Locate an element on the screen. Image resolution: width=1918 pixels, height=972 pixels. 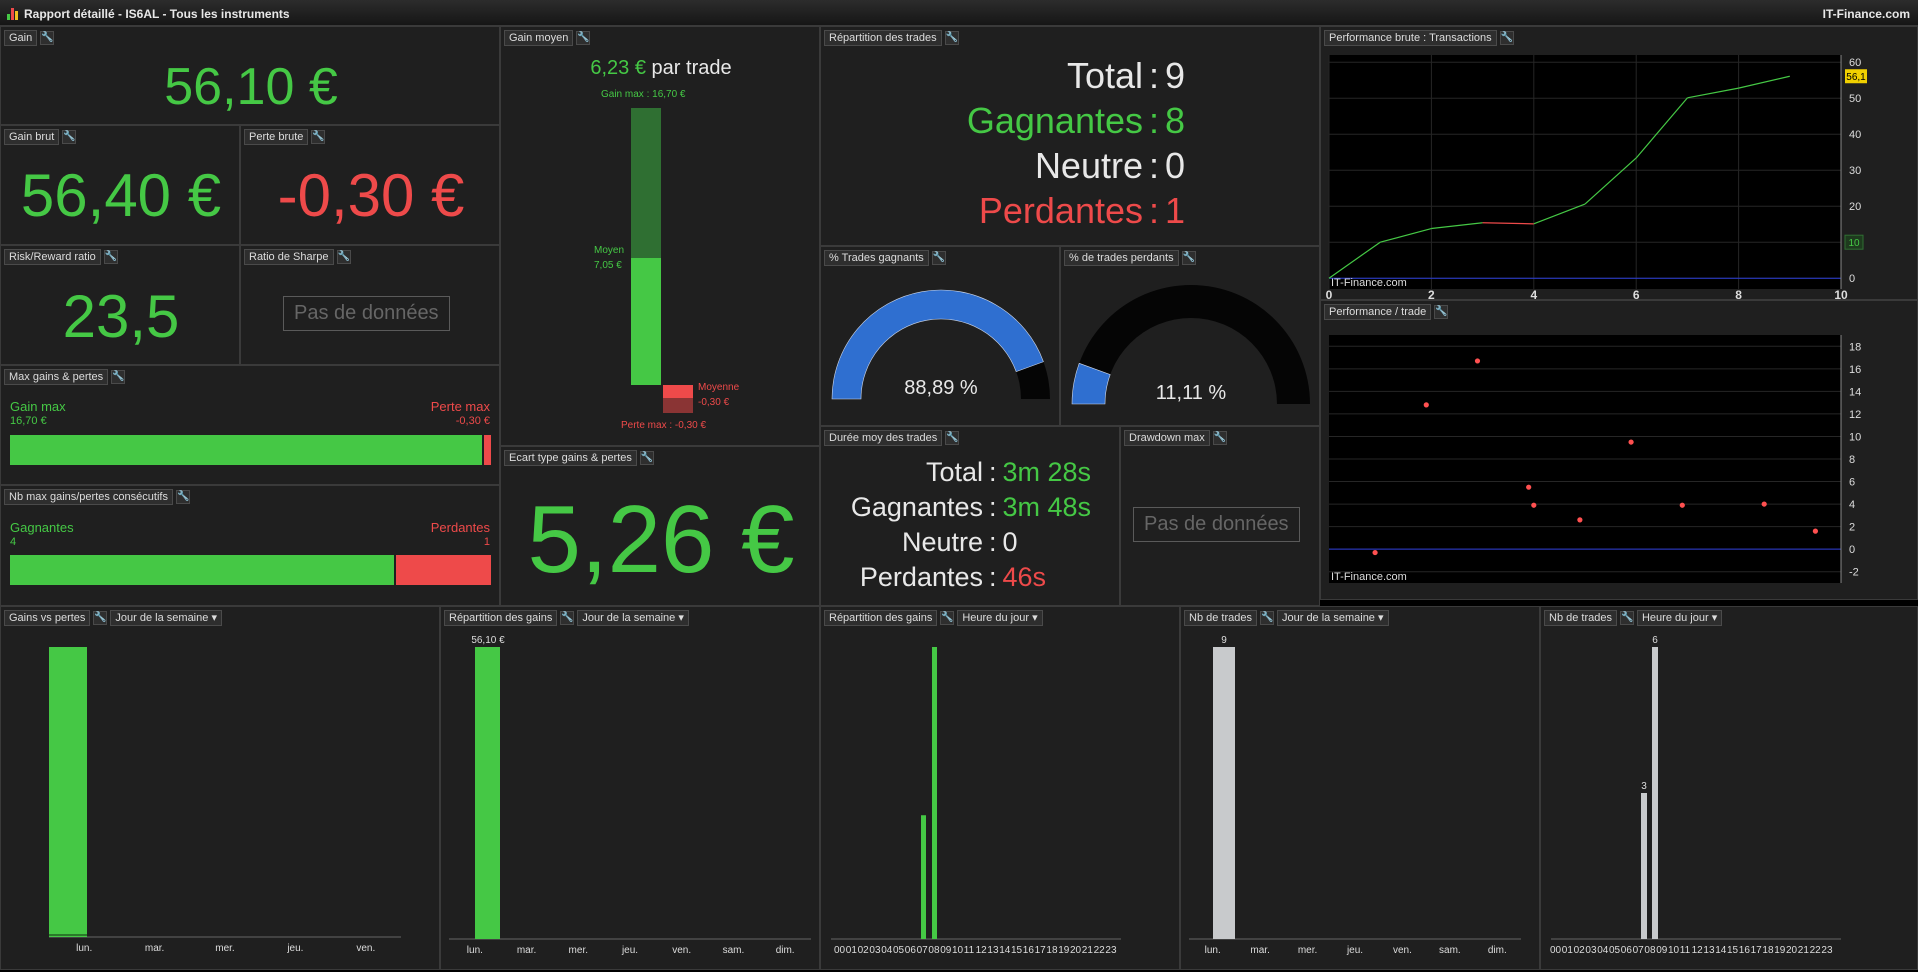
x-tick-label: 08 is located at coordinates (934, 950).